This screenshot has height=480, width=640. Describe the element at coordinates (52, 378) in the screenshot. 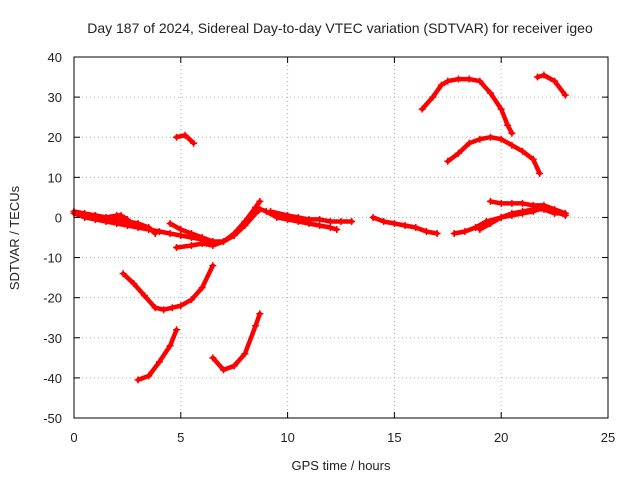

I see `y-tick-label: -40` at that location.